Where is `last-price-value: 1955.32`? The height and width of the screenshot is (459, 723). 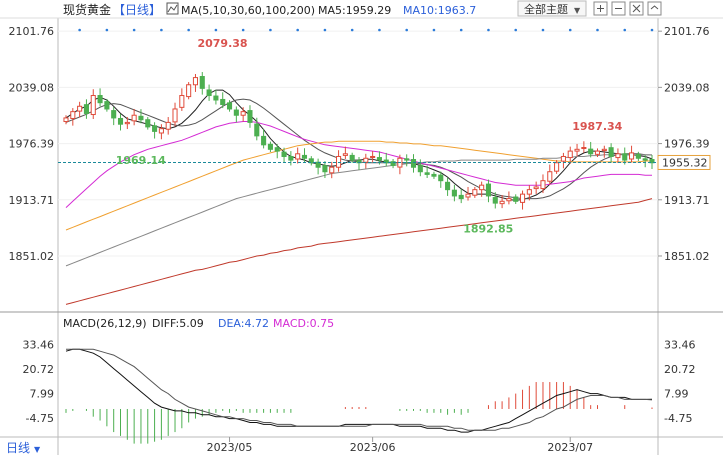 last-price-value: 1955.32 is located at coordinates (685, 162).